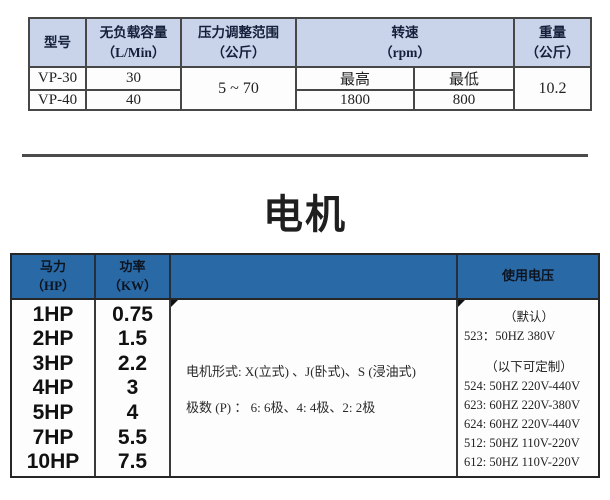 This screenshot has height=500, width=610. Describe the element at coordinates (552, 52) in the screenshot. I see `col-header-weight-line2: （公斤）` at that location.